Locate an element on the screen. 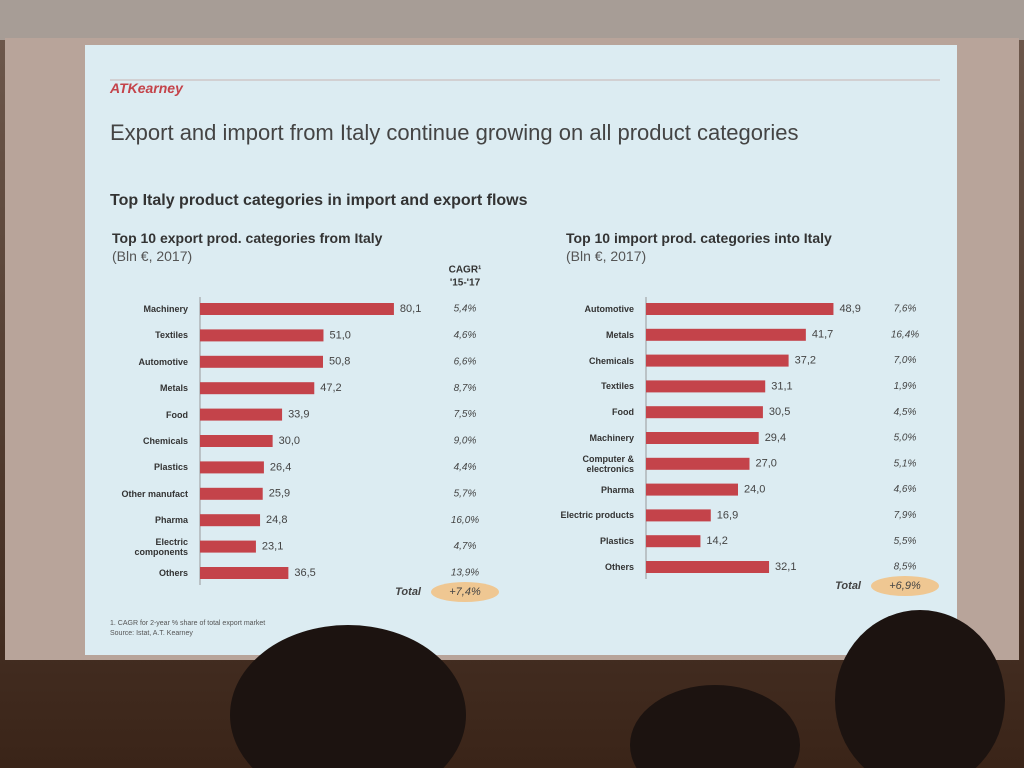  value-label: 80,1 is located at coordinates (410, 309).